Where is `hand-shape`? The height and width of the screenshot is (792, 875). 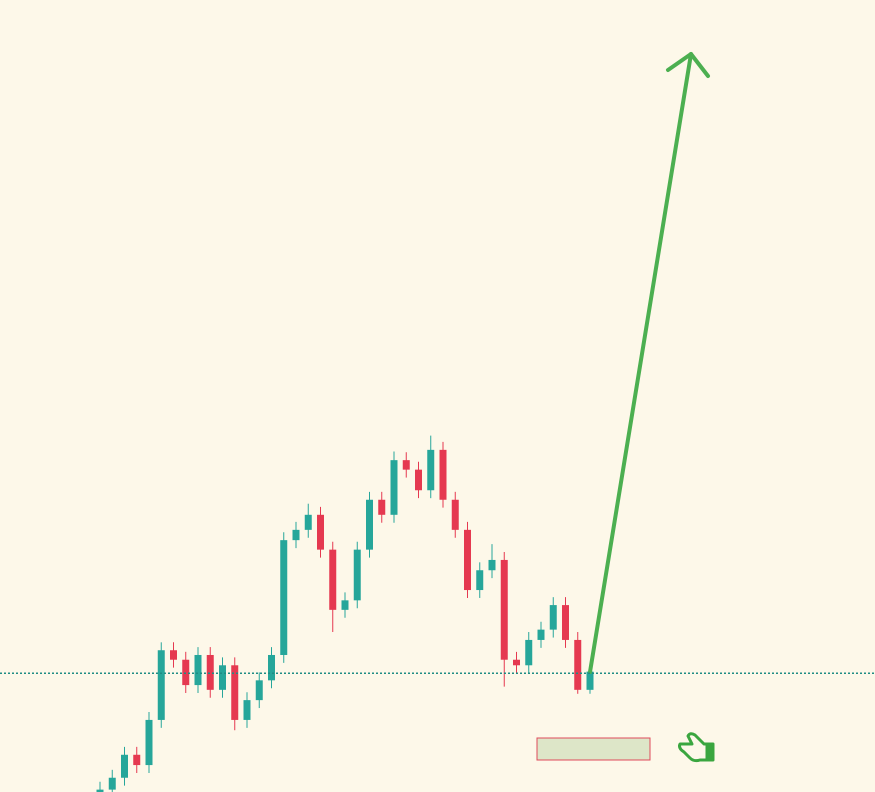
hand-shape is located at coordinates (695, 747).